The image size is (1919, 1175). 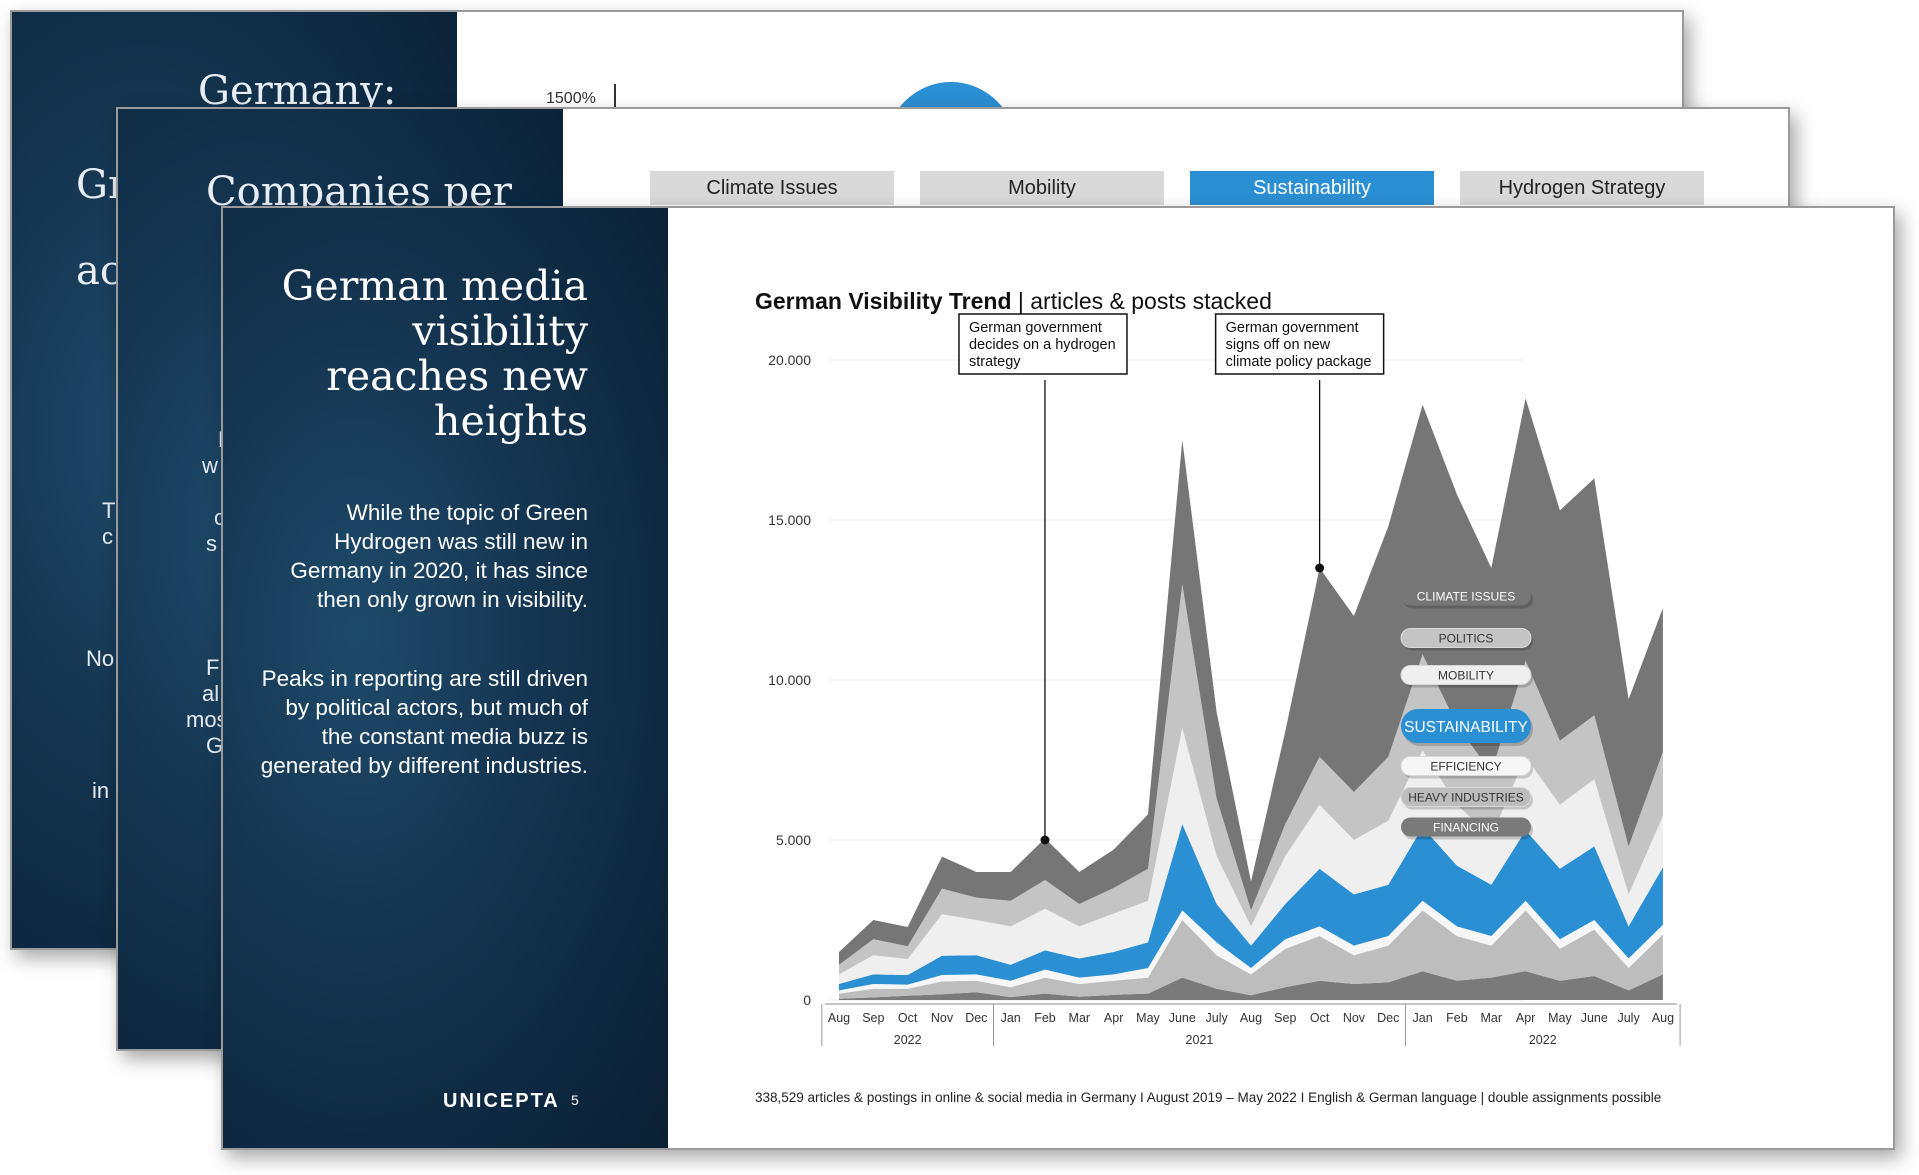 I want to click on legend-label: POLITICS, so click(x=1466, y=639).